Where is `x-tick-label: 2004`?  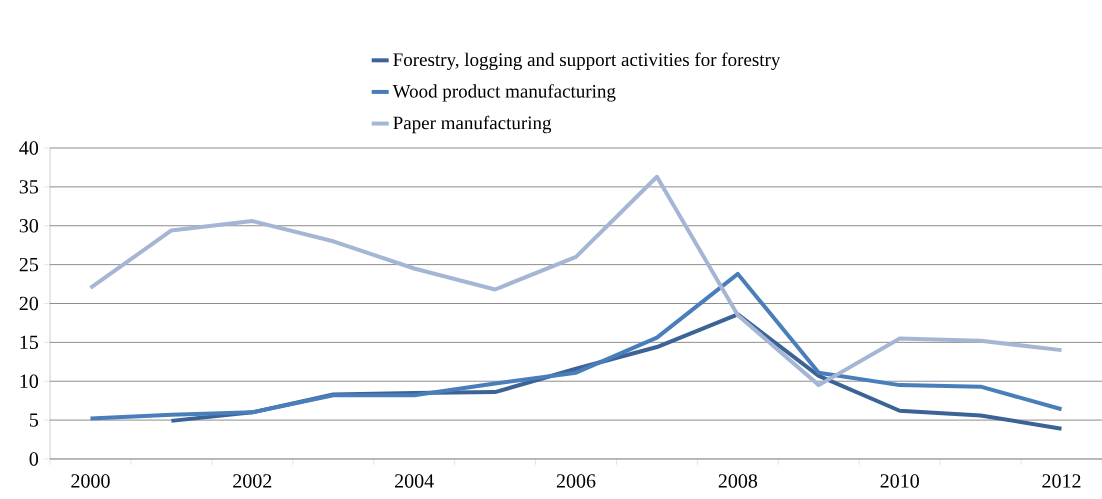 x-tick-label: 2004 is located at coordinates (414, 481).